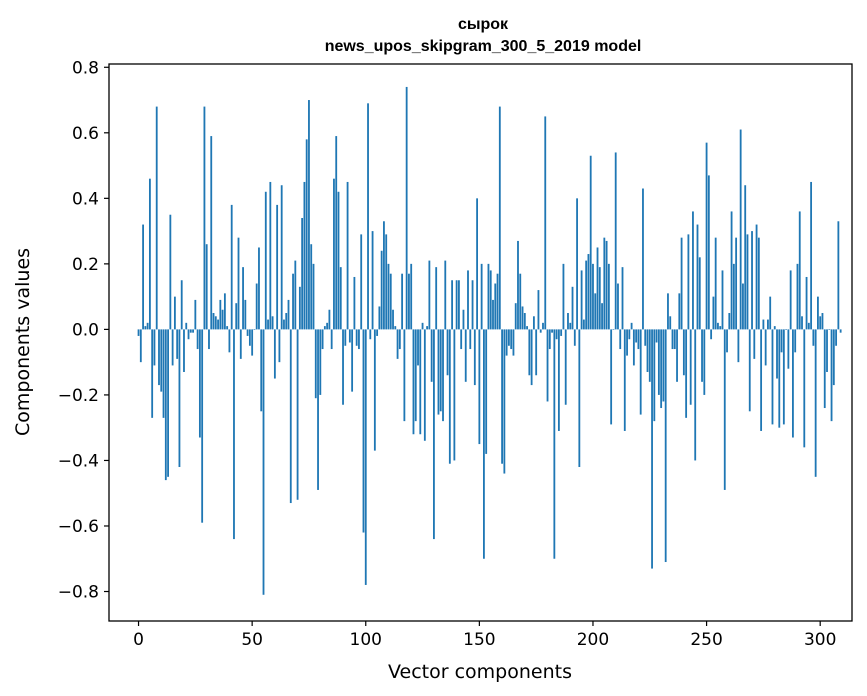  Describe the element at coordinates (85, 199) in the screenshot. I see `y-tick-label: 0.4` at that location.